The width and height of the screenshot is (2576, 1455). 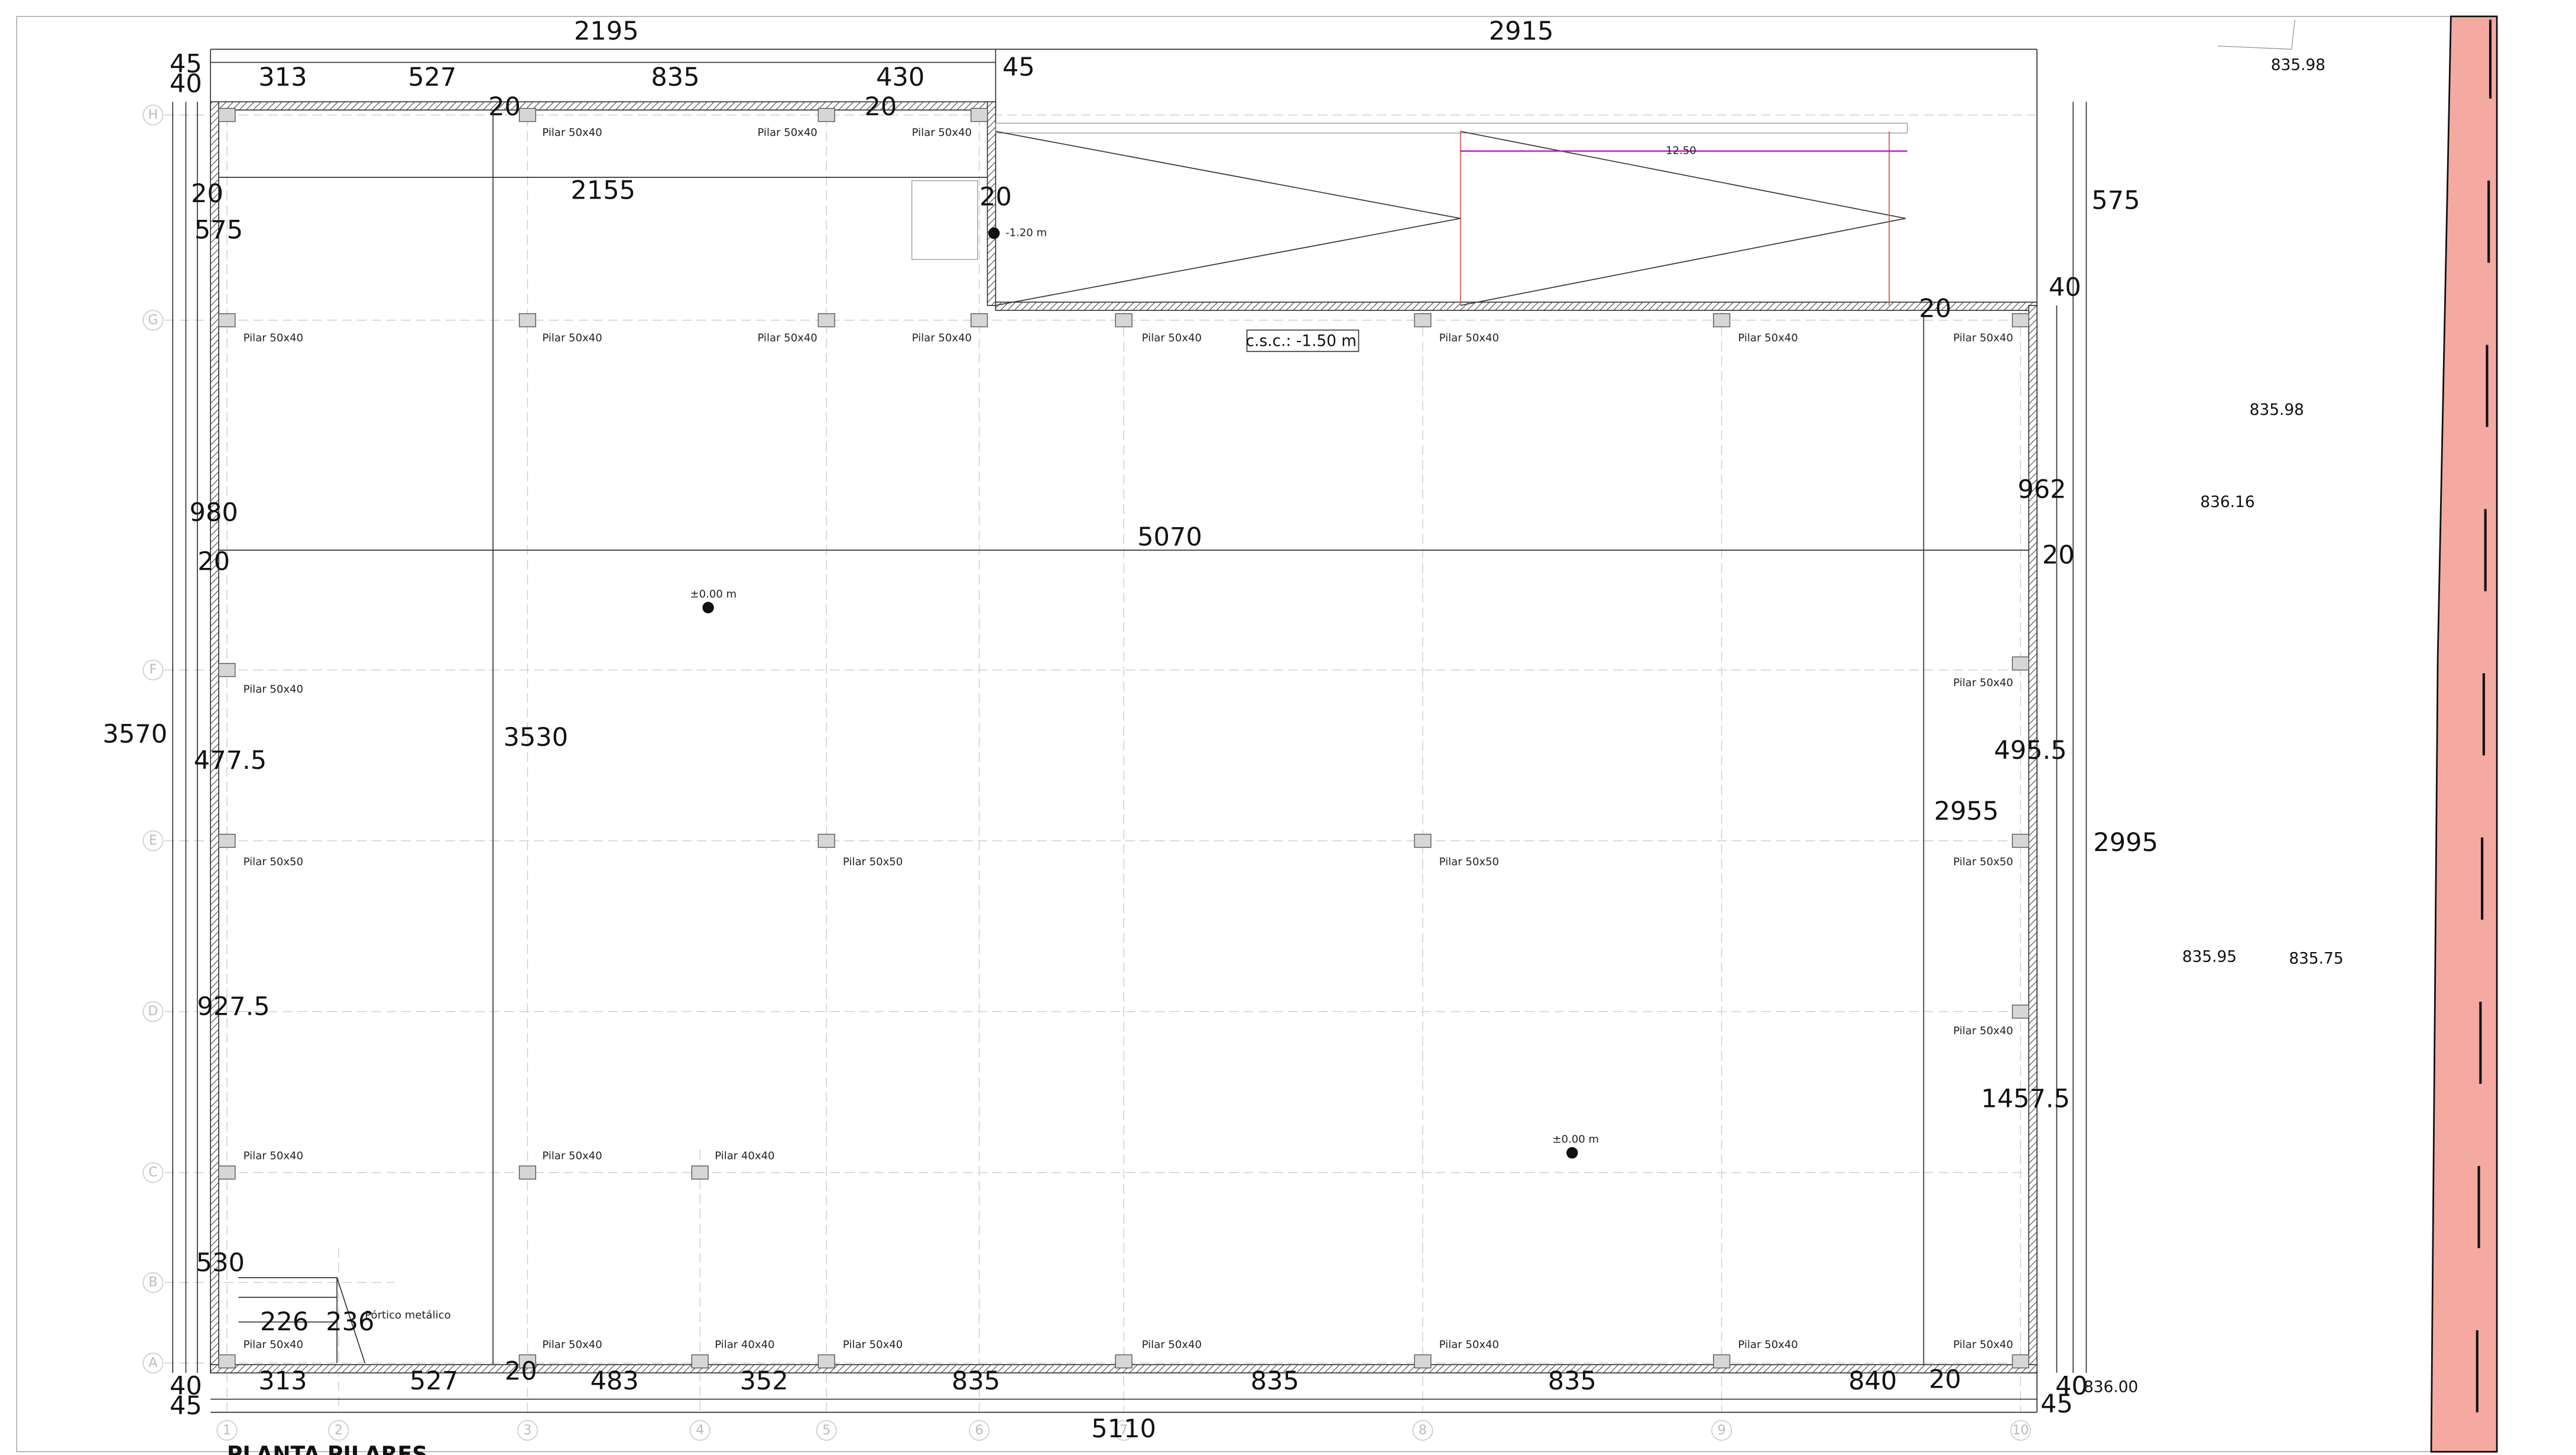 What do you see at coordinates (327, 1448) in the screenshot?
I see `plan-title: PLANTA PILARES` at bounding box center [327, 1448].